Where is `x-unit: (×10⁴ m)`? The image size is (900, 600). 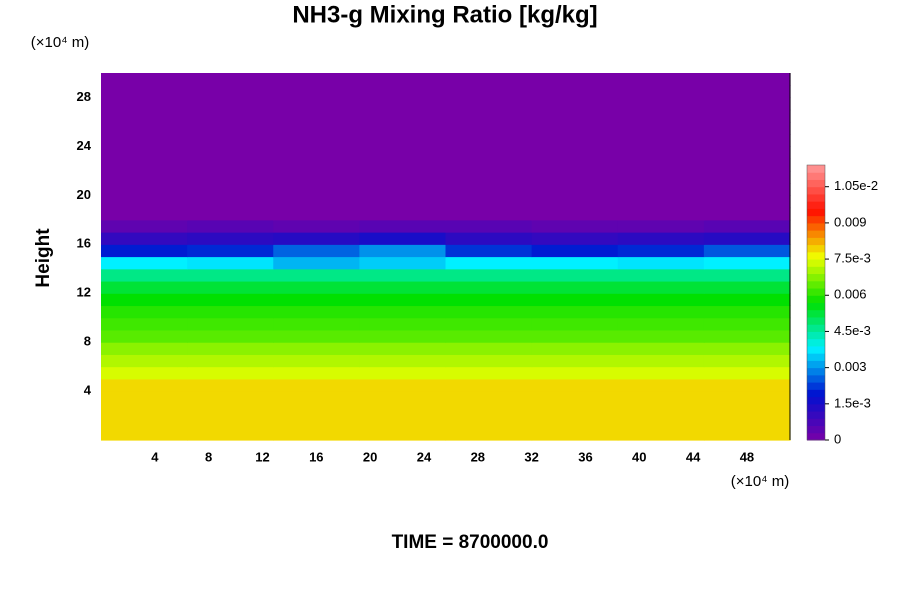 x-unit: (×10⁴ m) is located at coordinates (760, 481).